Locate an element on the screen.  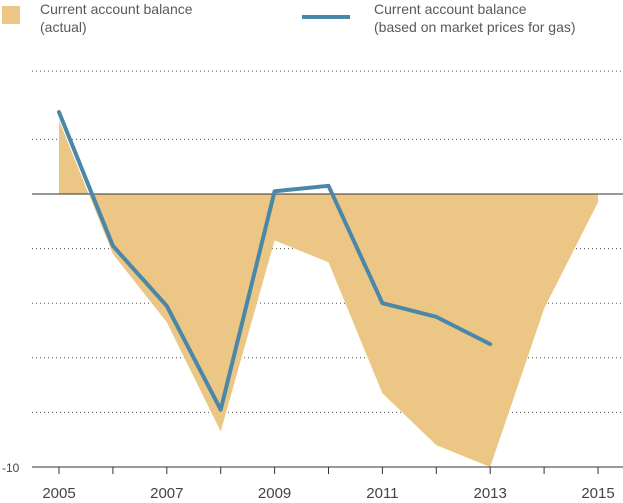
x-tick-label: 2007 is located at coordinates (166, 493).